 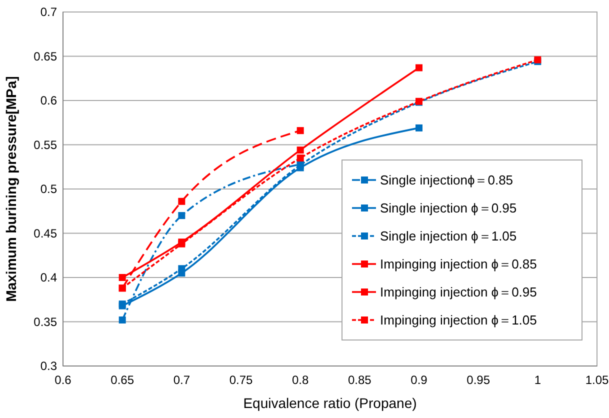 I want to click on x-tick-label: 0.8, so click(x=300, y=380).